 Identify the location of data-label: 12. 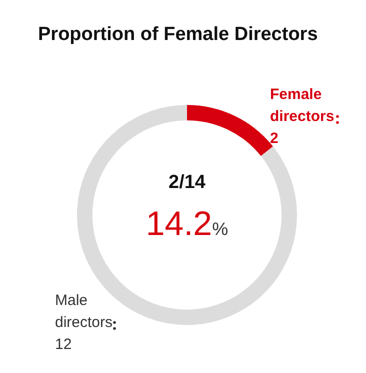
(64, 345).